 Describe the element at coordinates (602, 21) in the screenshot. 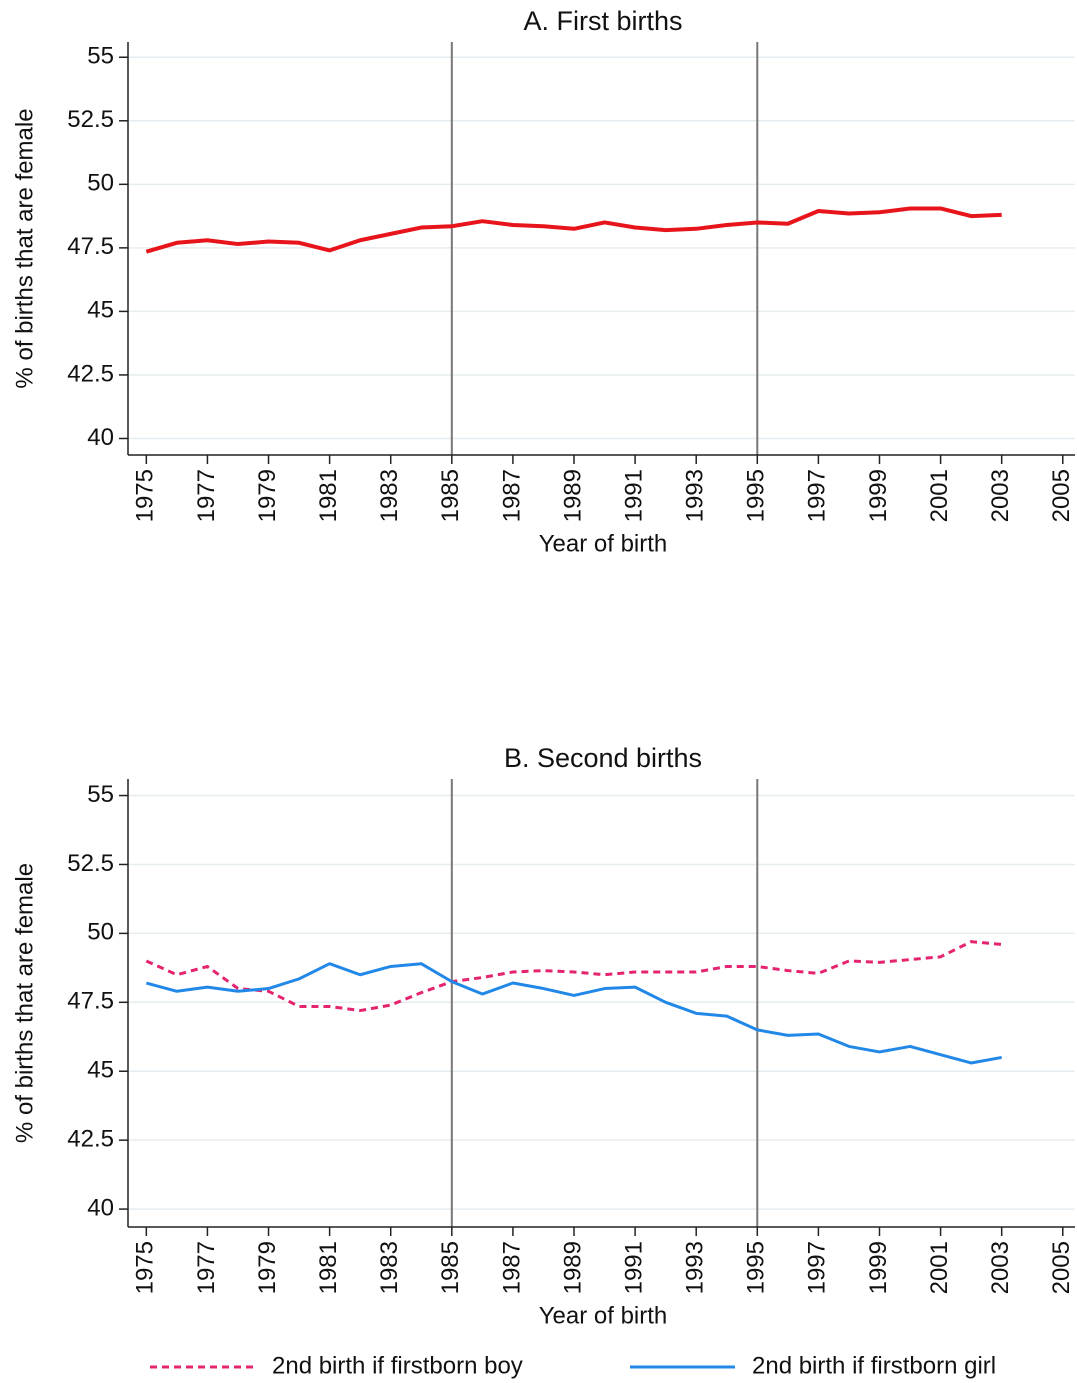

I see `chart-title: A. First births` at that location.